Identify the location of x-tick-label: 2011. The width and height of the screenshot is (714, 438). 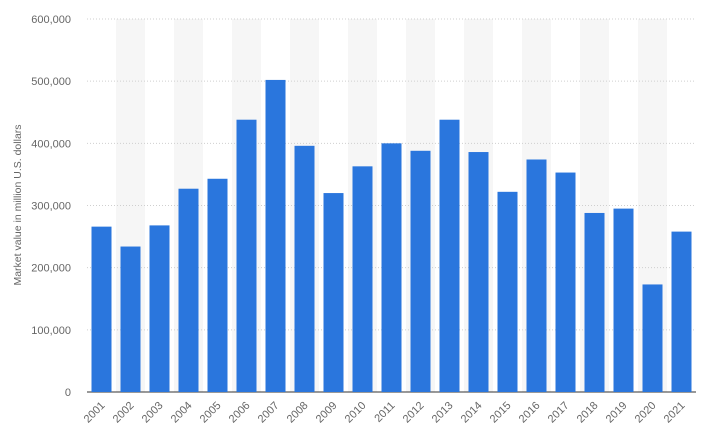
(384, 412).